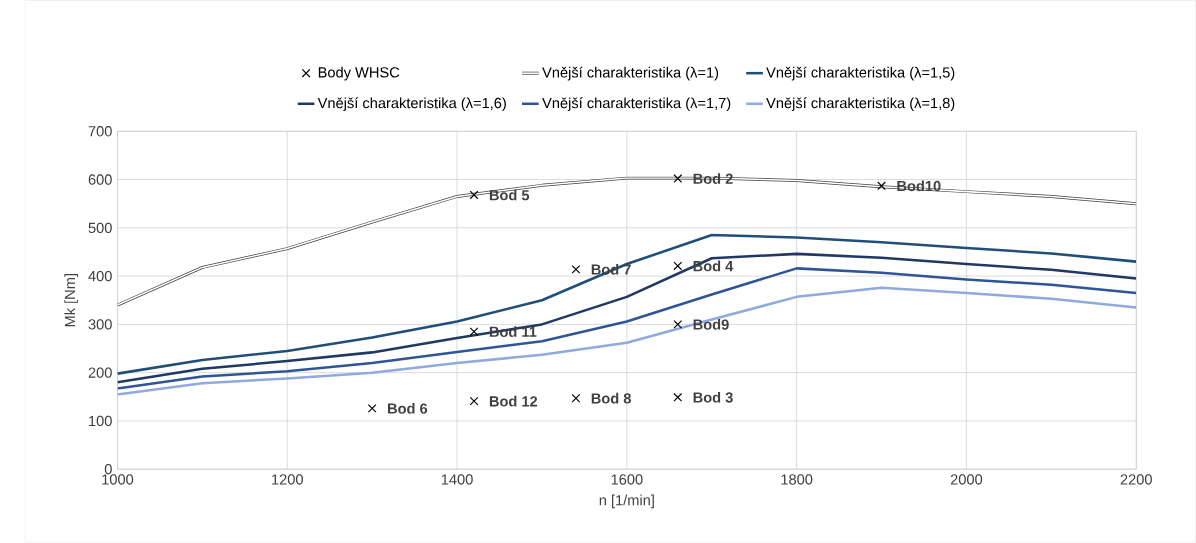 This screenshot has width=1196, height=543. What do you see at coordinates (509, 195) in the screenshot?
I see `annotation: Bod 5` at bounding box center [509, 195].